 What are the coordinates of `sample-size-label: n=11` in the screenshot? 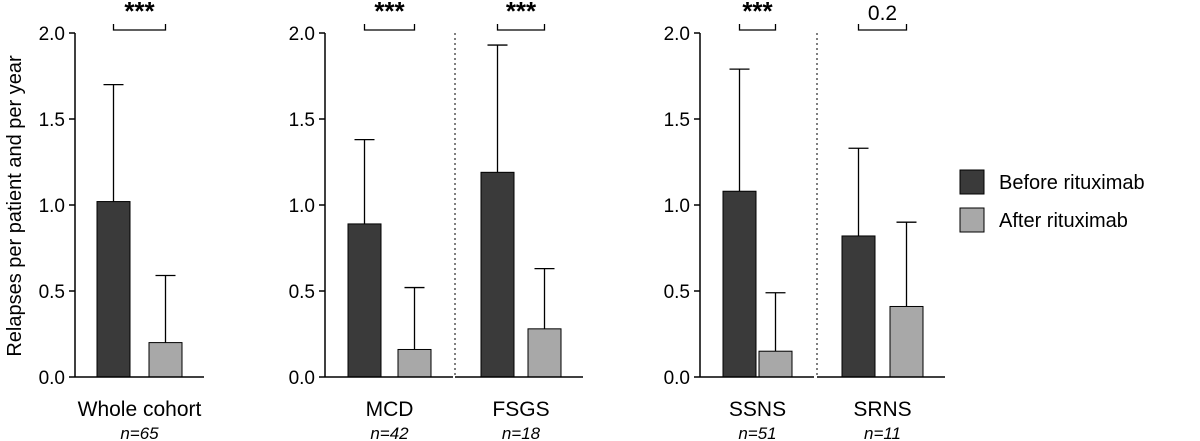 It's located at (882, 432).